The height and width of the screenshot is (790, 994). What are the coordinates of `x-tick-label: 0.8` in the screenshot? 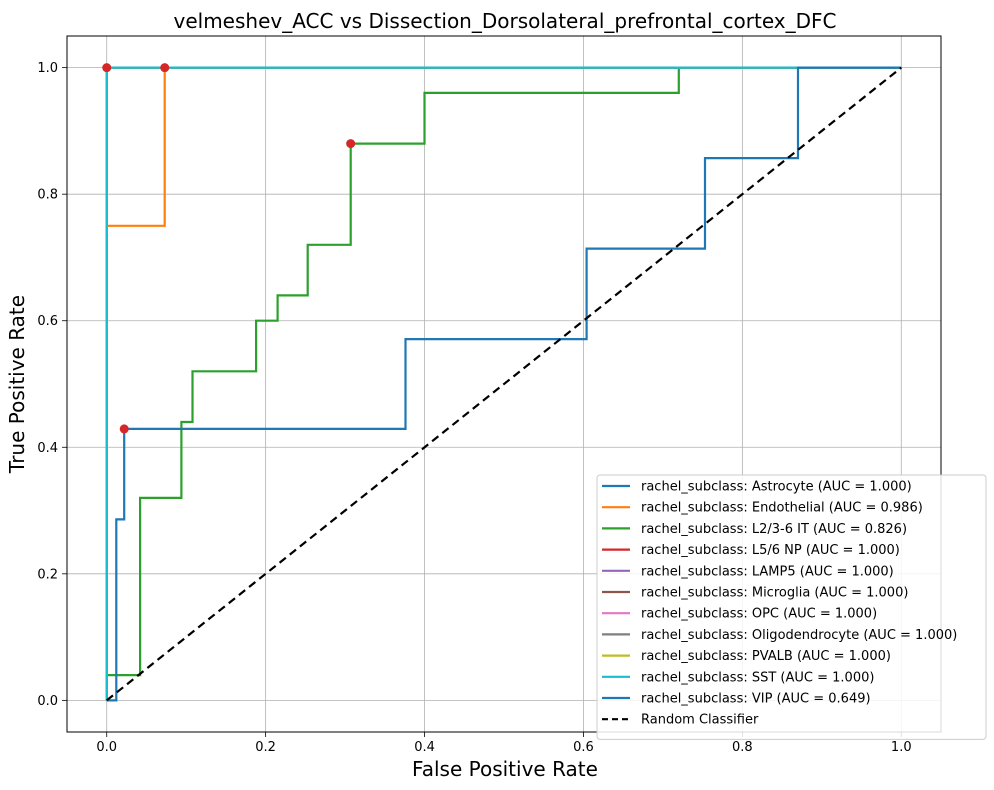 It's located at (742, 747).